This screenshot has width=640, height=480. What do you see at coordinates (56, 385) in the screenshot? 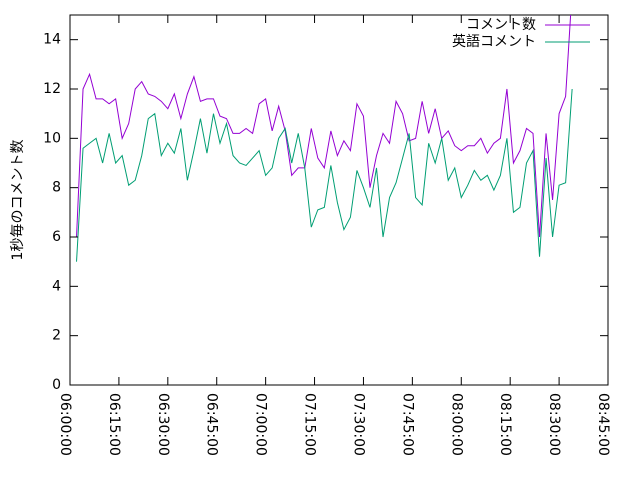
I see `y-tick-label: 0` at bounding box center [56, 385].